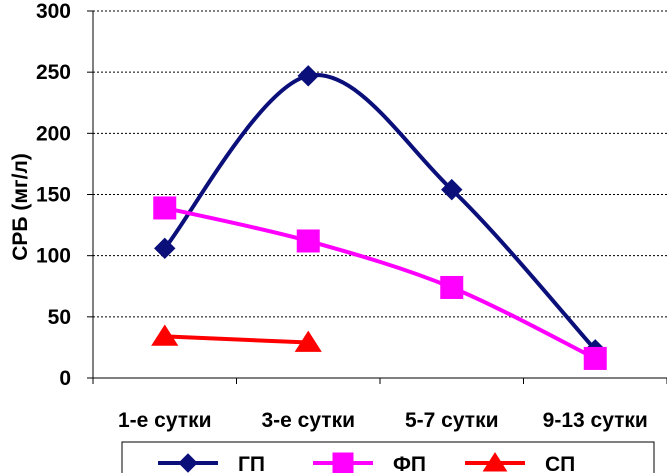 This screenshot has width=667, height=473. What do you see at coordinates (560, 463) in the screenshot?
I see `legend-label: СП` at bounding box center [560, 463].